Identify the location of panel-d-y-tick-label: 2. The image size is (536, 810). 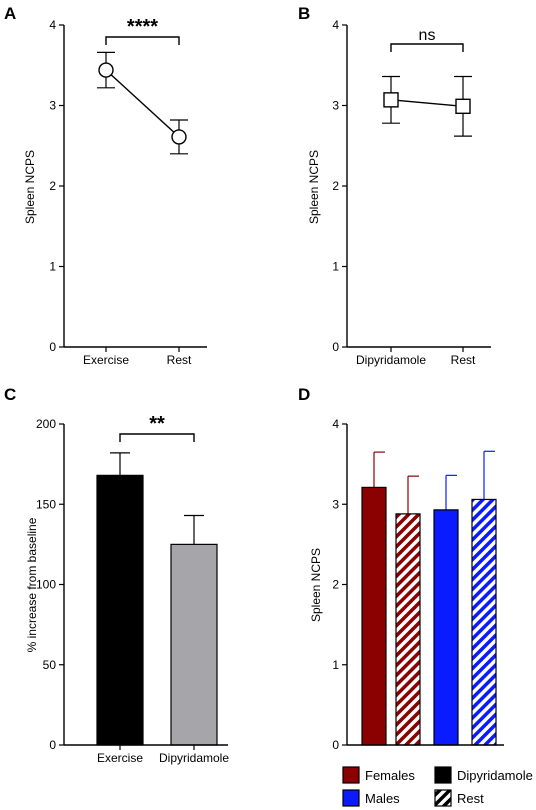
(335, 585).